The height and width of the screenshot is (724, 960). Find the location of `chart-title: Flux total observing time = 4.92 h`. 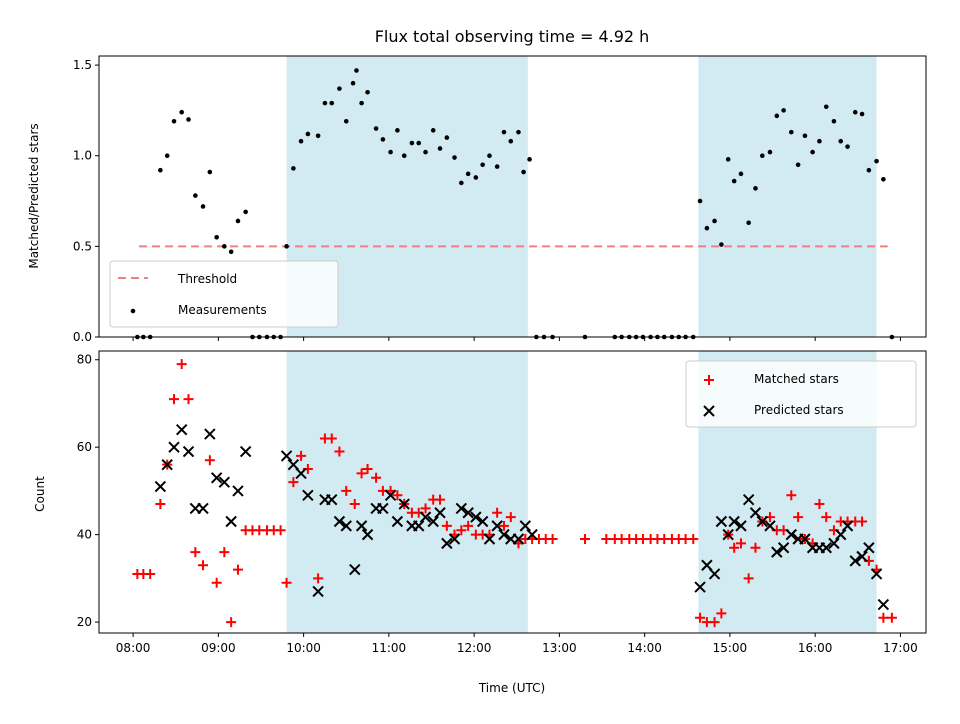

chart-title: Flux total observing time = 4.92 h is located at coordinates (512, 36).